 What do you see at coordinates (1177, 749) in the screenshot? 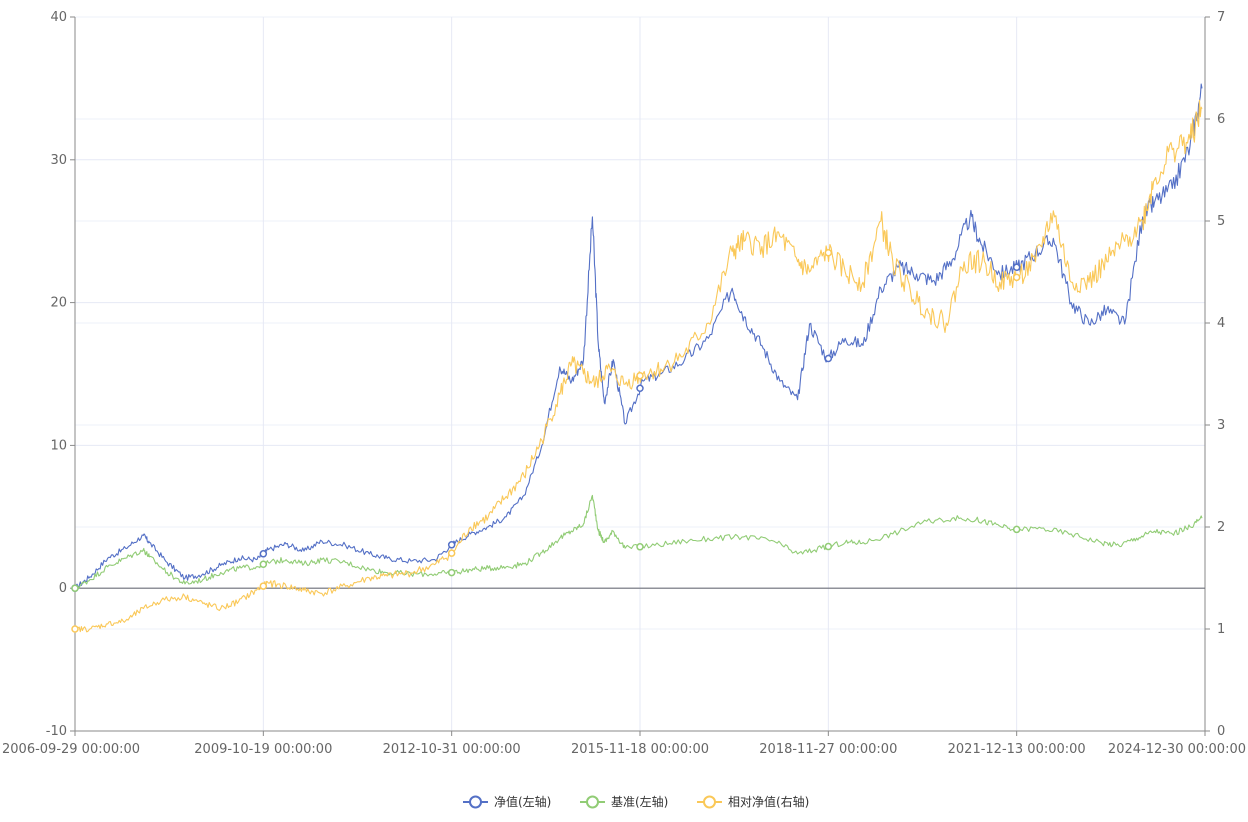
I see `x-tick-label: 2024-12-30 00:00:00` at bounding box center [1177, 749].